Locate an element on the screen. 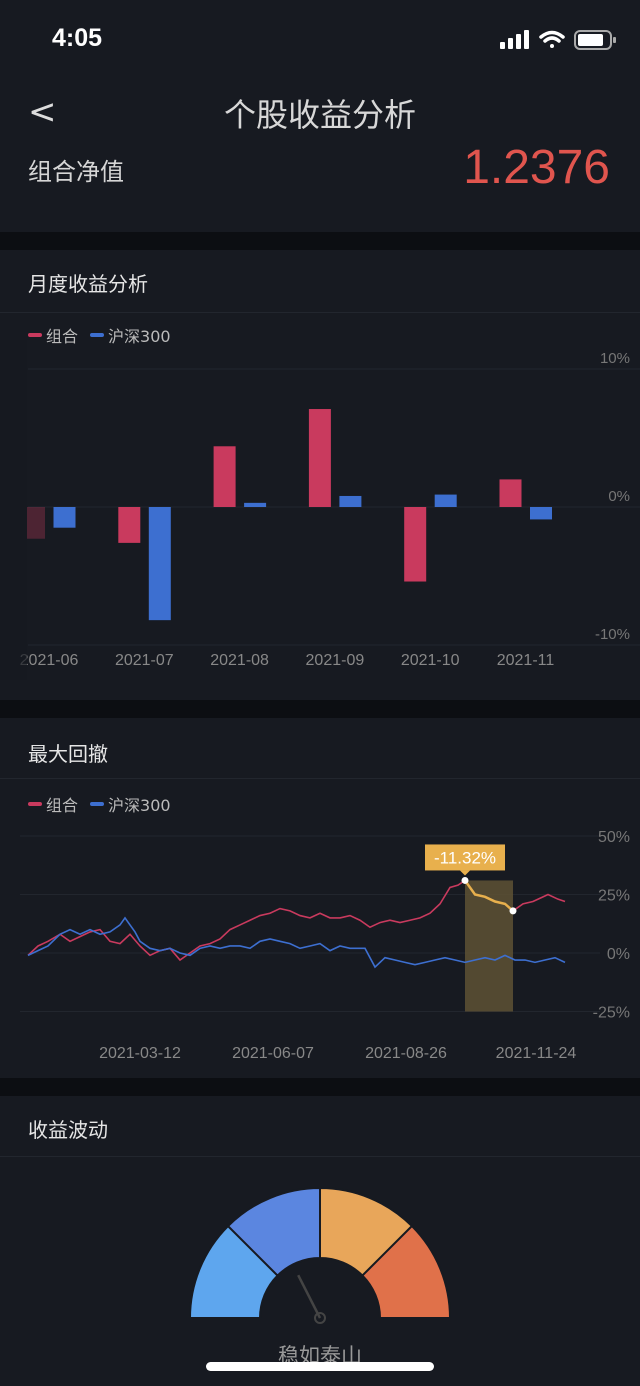  x-tick-label: 2021-11-24 is located at coordinates (536, 1053).